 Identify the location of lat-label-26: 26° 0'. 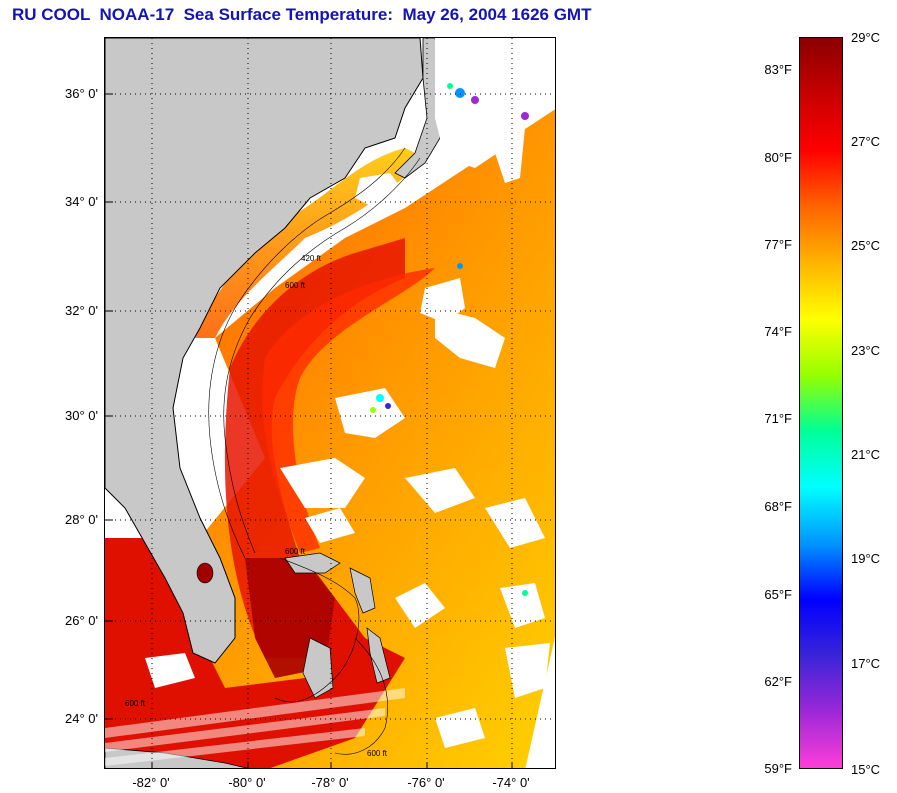
(81, 620).